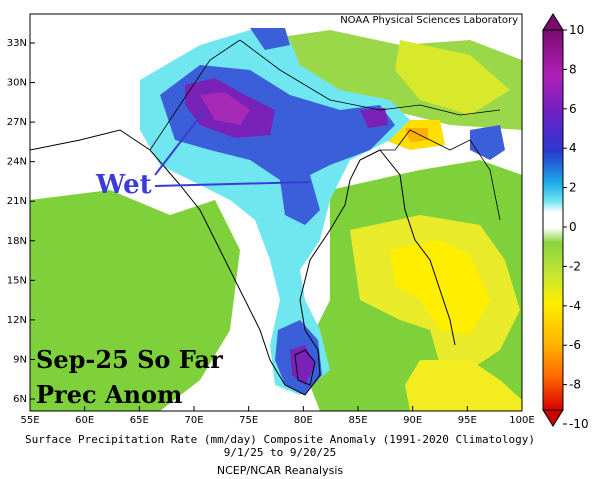 Image resolution: width=600 pixels, height=479 pixels. Describe the element at coordinates (29, 420) in the screenshot. I see `x-tick-label: 55E` at that location.